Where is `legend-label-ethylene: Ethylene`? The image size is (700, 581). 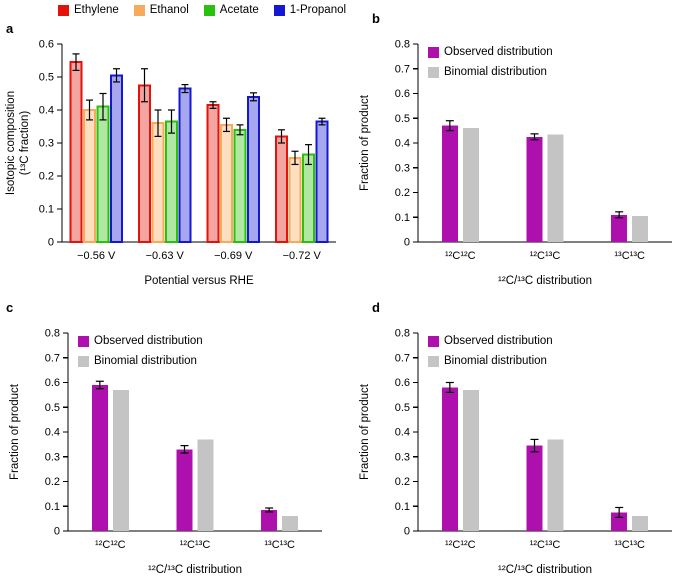 legend-label-ethylene: Ethylene is located at coordinates (96, 10).